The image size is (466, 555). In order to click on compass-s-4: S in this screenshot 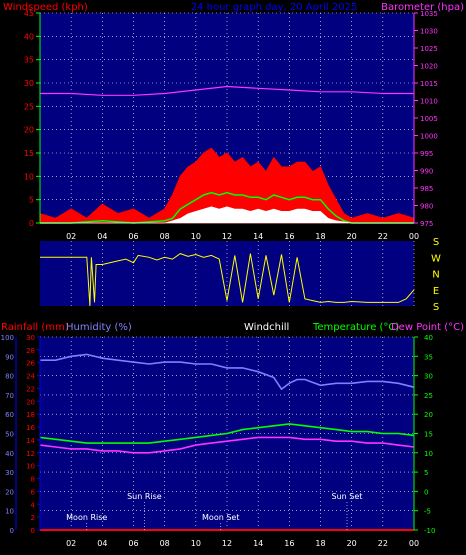, I will do `click(436, 242)`.